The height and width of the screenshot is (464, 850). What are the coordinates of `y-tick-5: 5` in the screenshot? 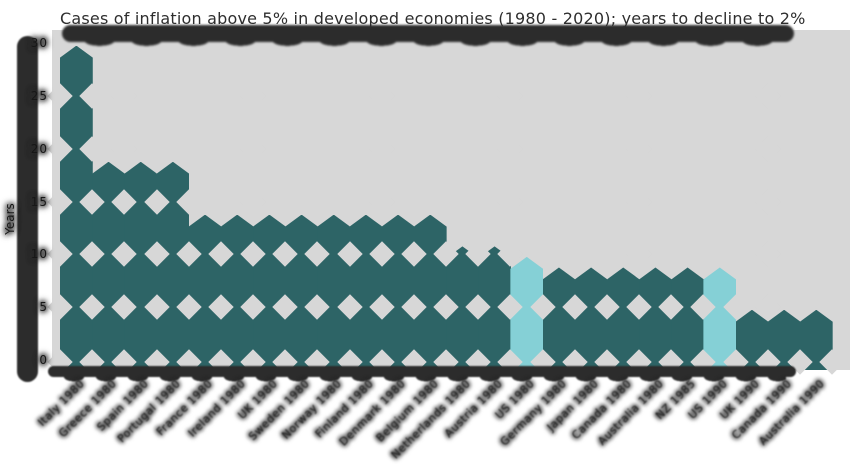 It's located at (43, 307).